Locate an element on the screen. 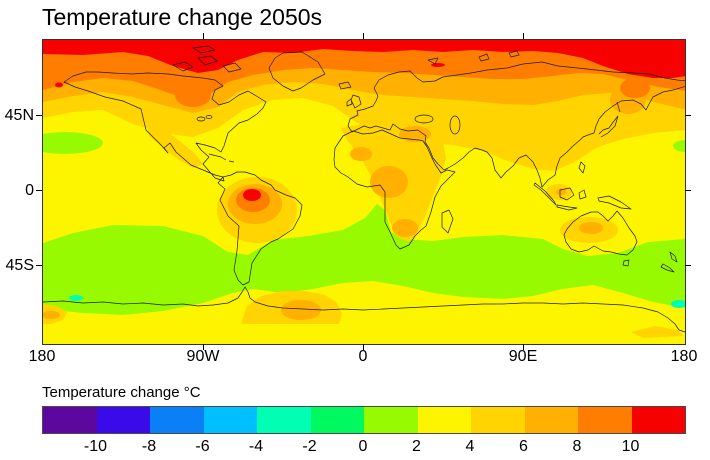  coast-madagascar is located at coordinates (447, 221).